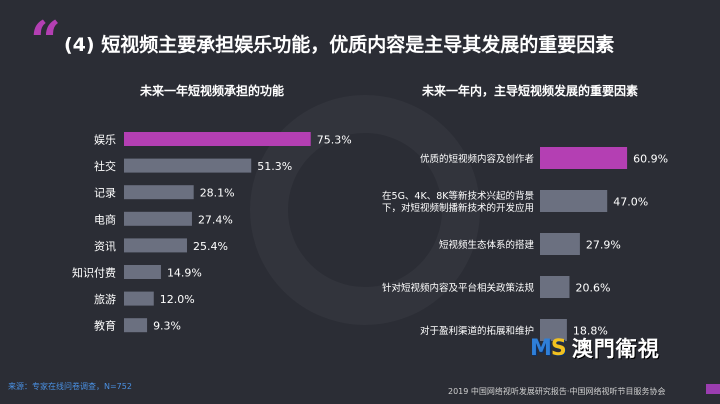 This screenshot has height=404, width=720. I want to click on left-category-label: 教育, so click(105, 326).